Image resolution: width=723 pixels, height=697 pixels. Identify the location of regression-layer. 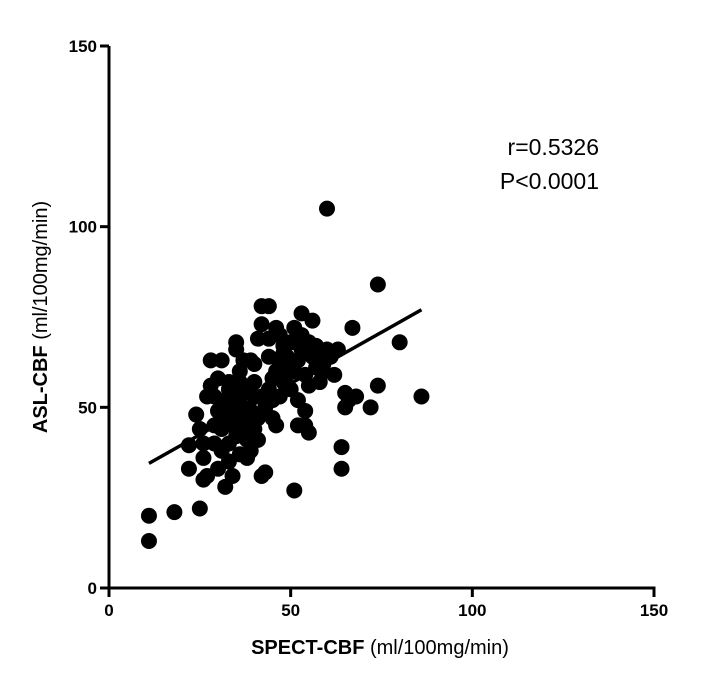
(285, 386).